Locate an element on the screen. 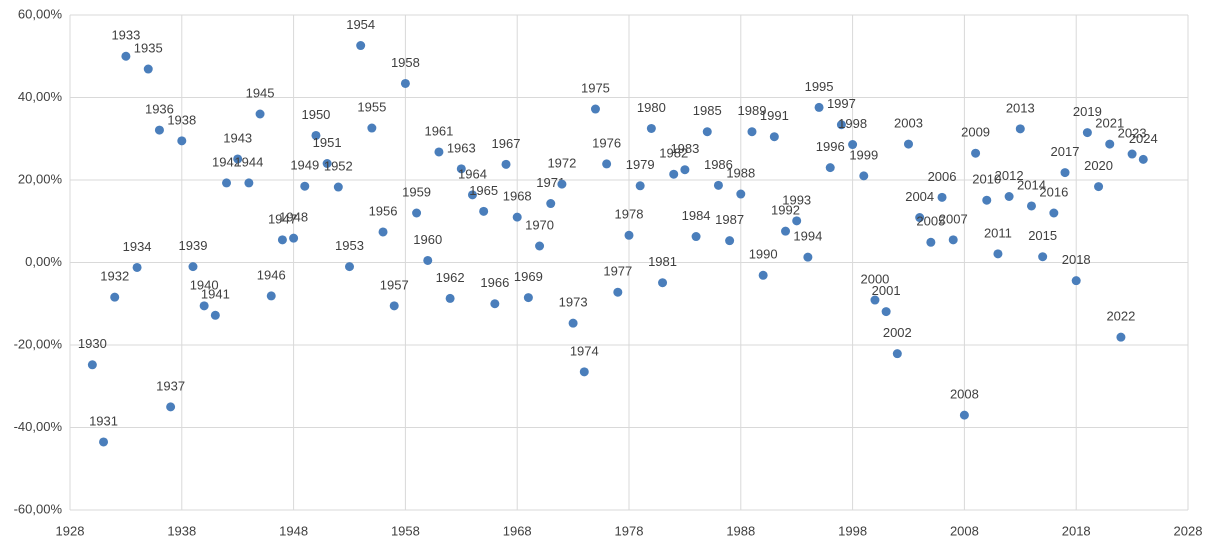  point-label: 1986 is located at coordinates (718, 164).